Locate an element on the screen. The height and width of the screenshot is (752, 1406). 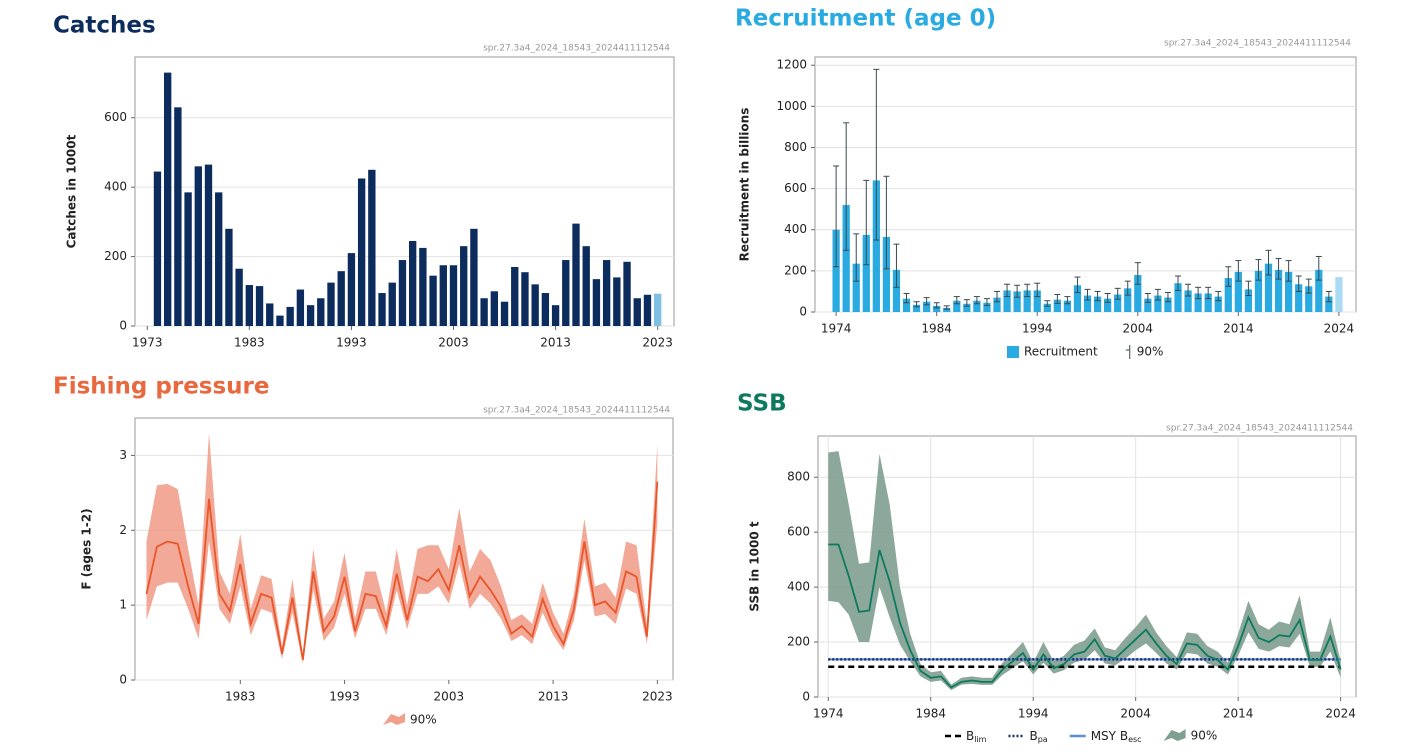
chart-title: SSB is located at coordinates (762, 404).